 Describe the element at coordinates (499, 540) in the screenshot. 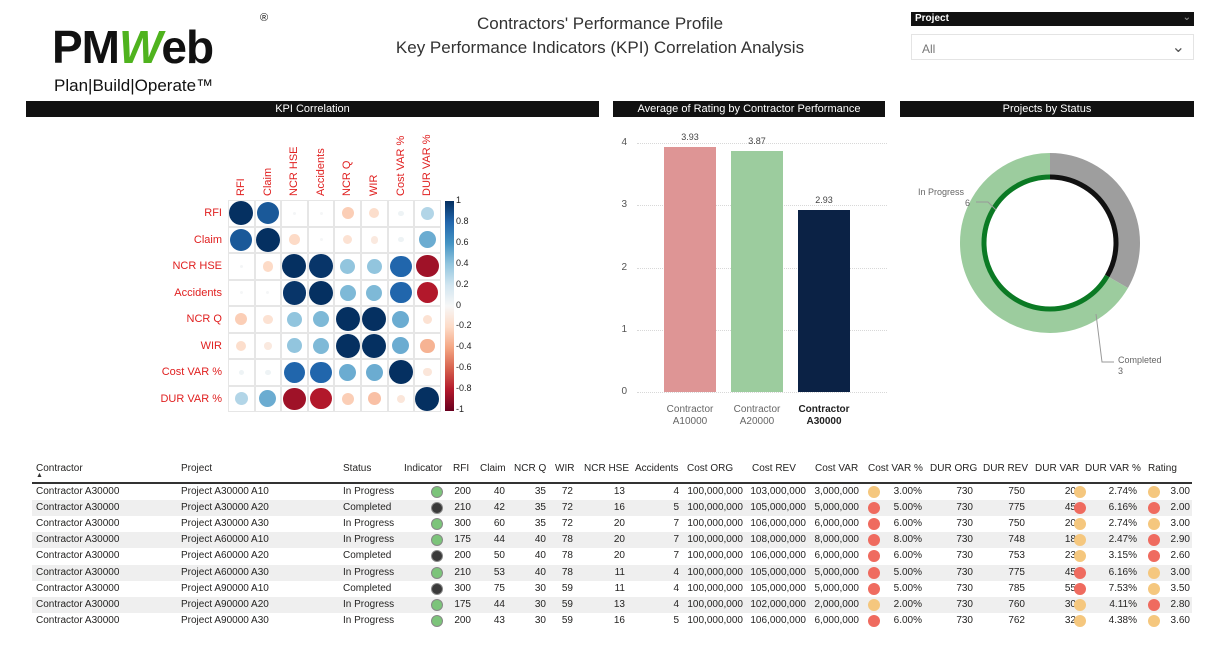

I see `table-cell: 44` at that location.